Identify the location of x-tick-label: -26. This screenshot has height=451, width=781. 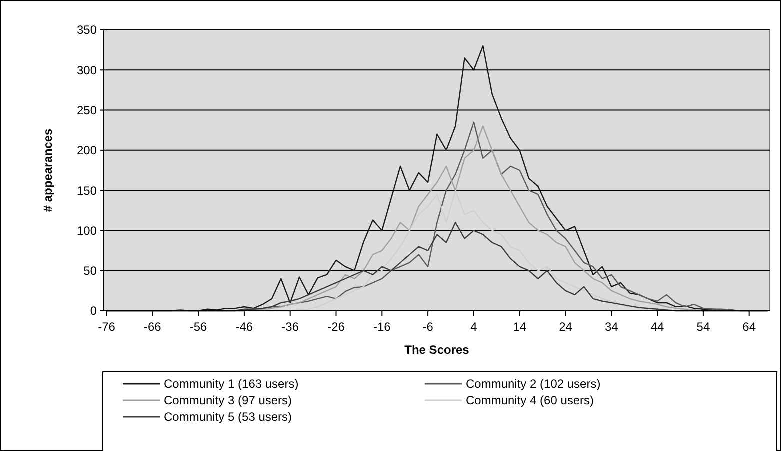
(337, 327).